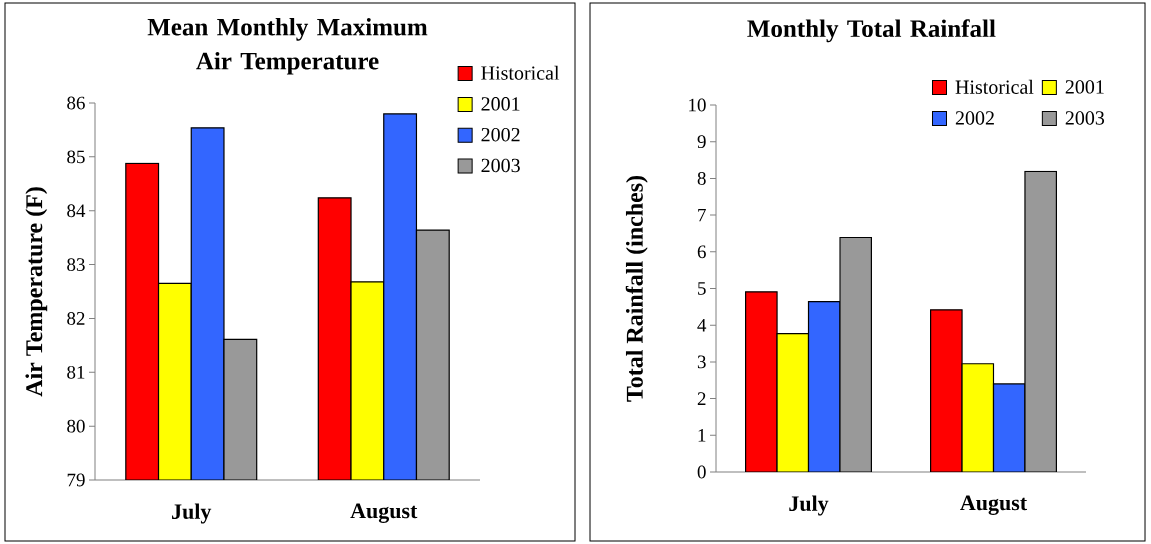  What do you see at coordinates (871, 31) in the screenshot?
I see `chart-title: Monthly Total Rainfall` at bounding box center [871, 31].